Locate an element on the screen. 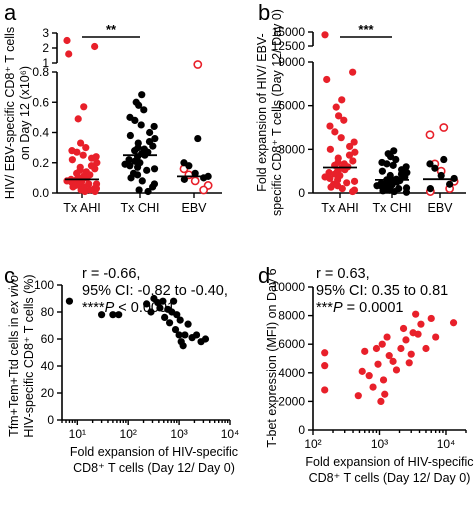  y-tick-label: 0.4 is located at coordinates (40, 133).